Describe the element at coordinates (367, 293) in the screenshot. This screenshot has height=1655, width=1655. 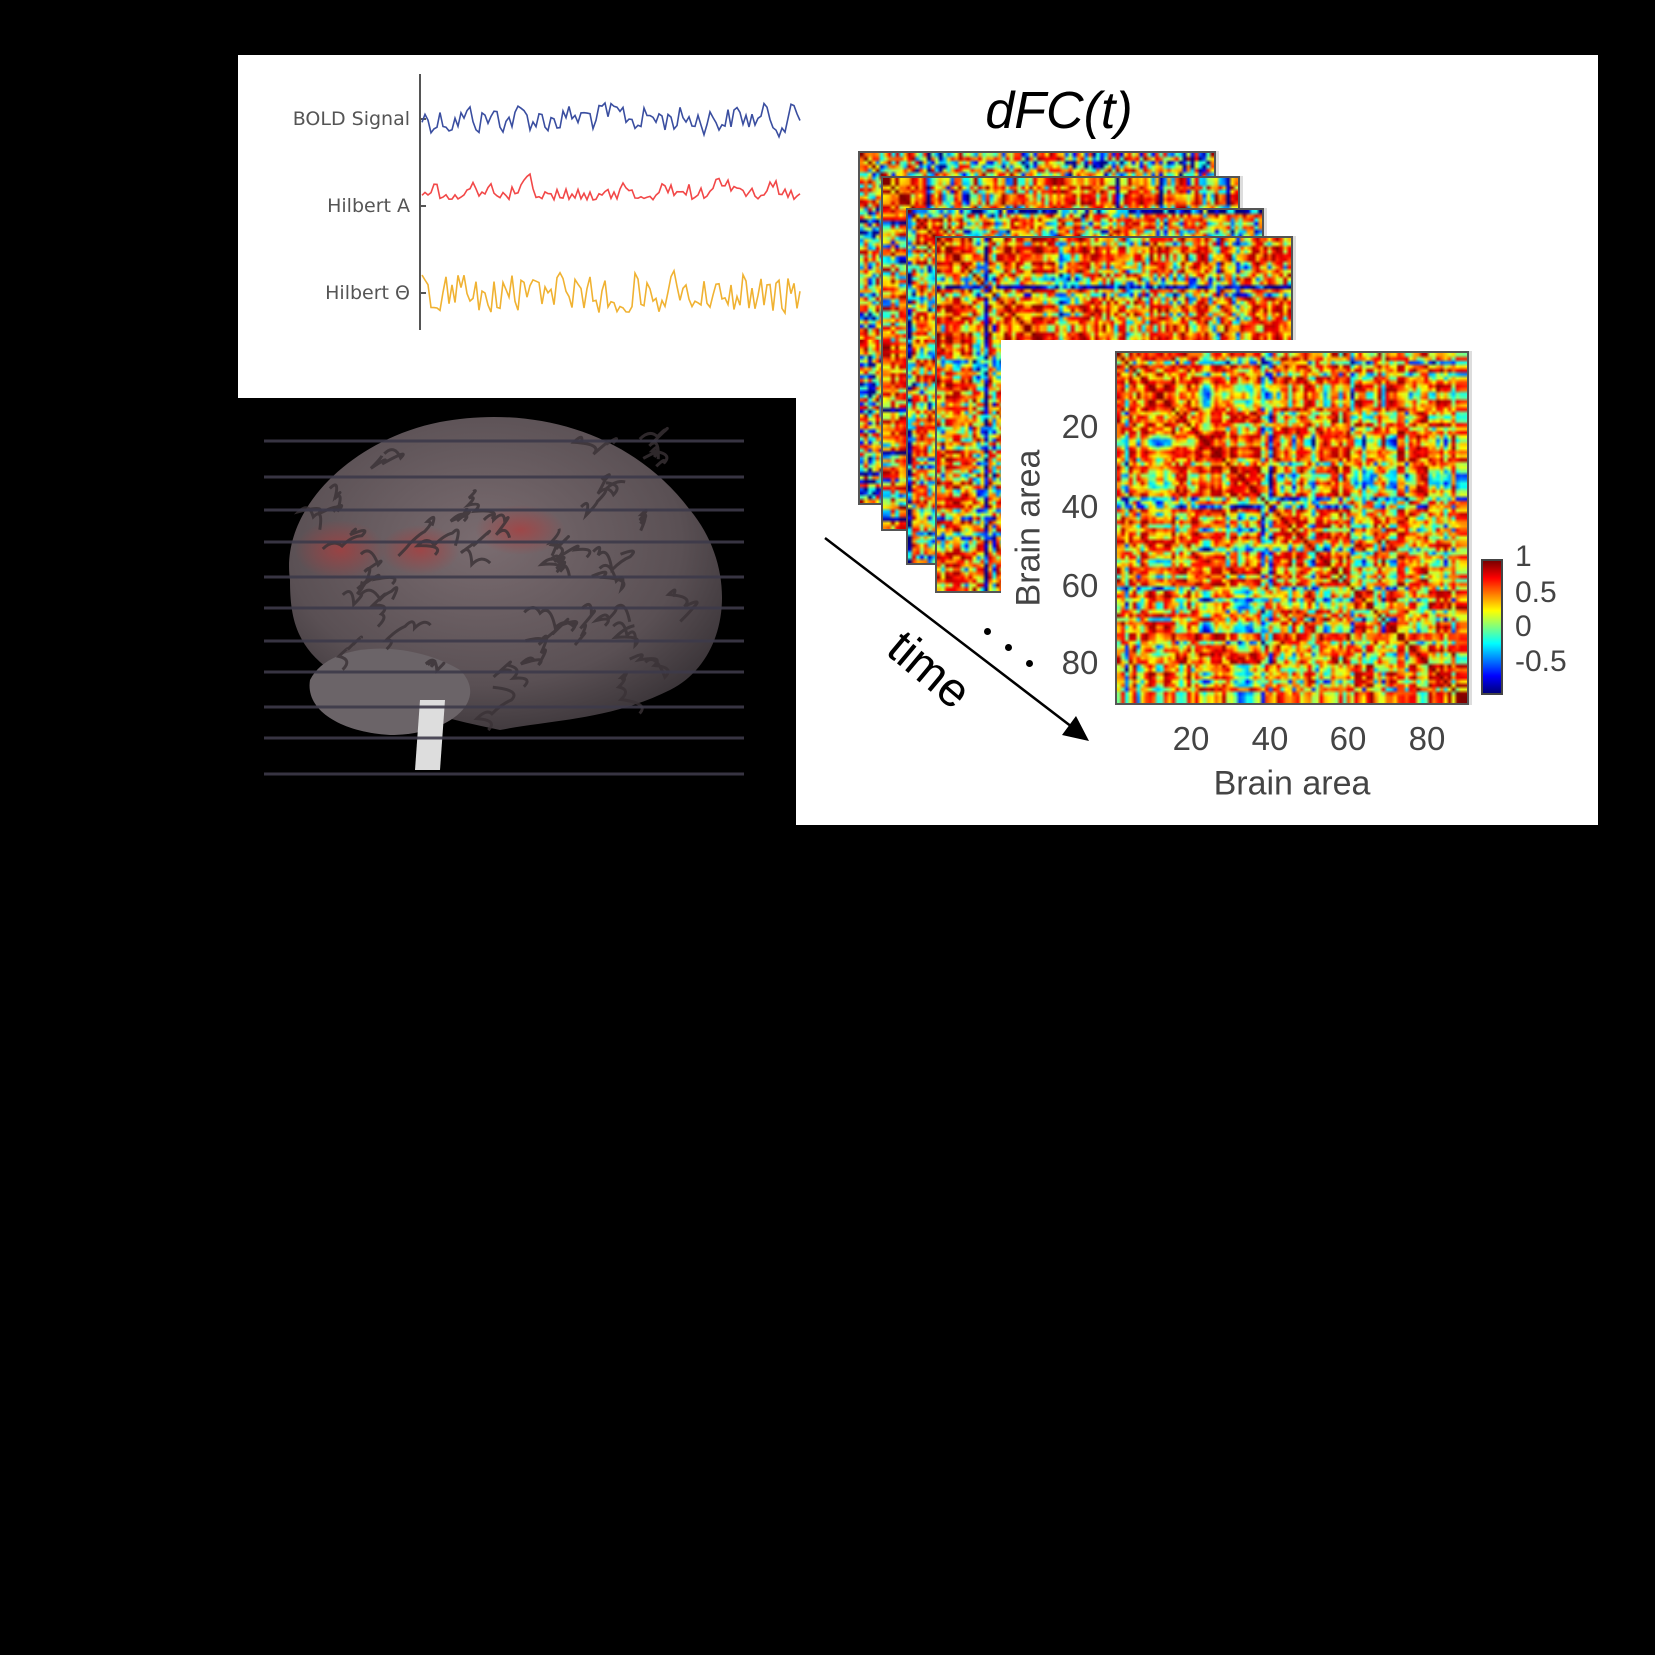
I see `hilbert-theta-label: Hilbert Θ` at that location.